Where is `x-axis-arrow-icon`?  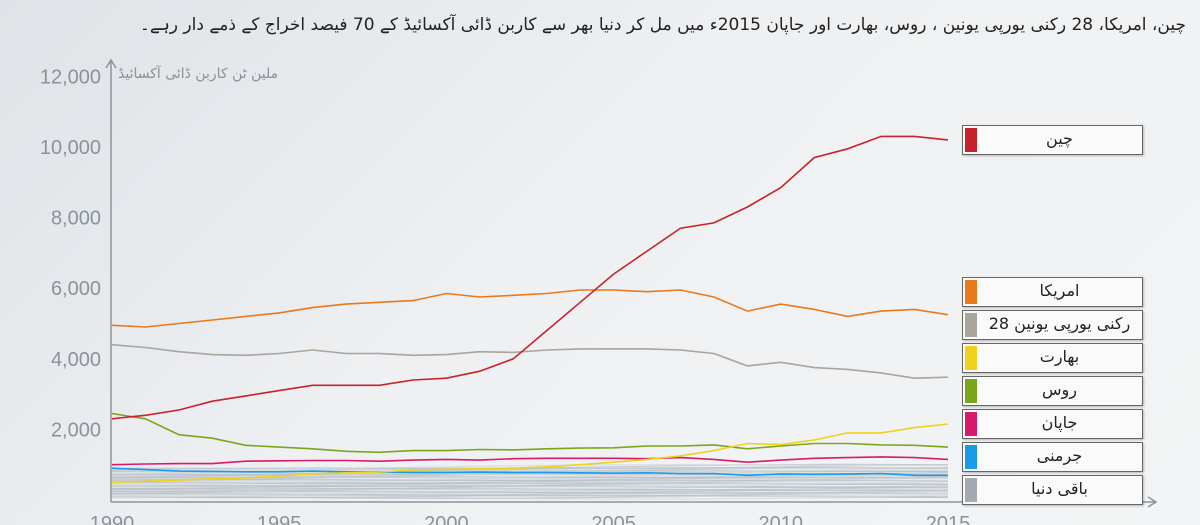 x-axis-arrow-icon is located at coordinates (1152, 502).